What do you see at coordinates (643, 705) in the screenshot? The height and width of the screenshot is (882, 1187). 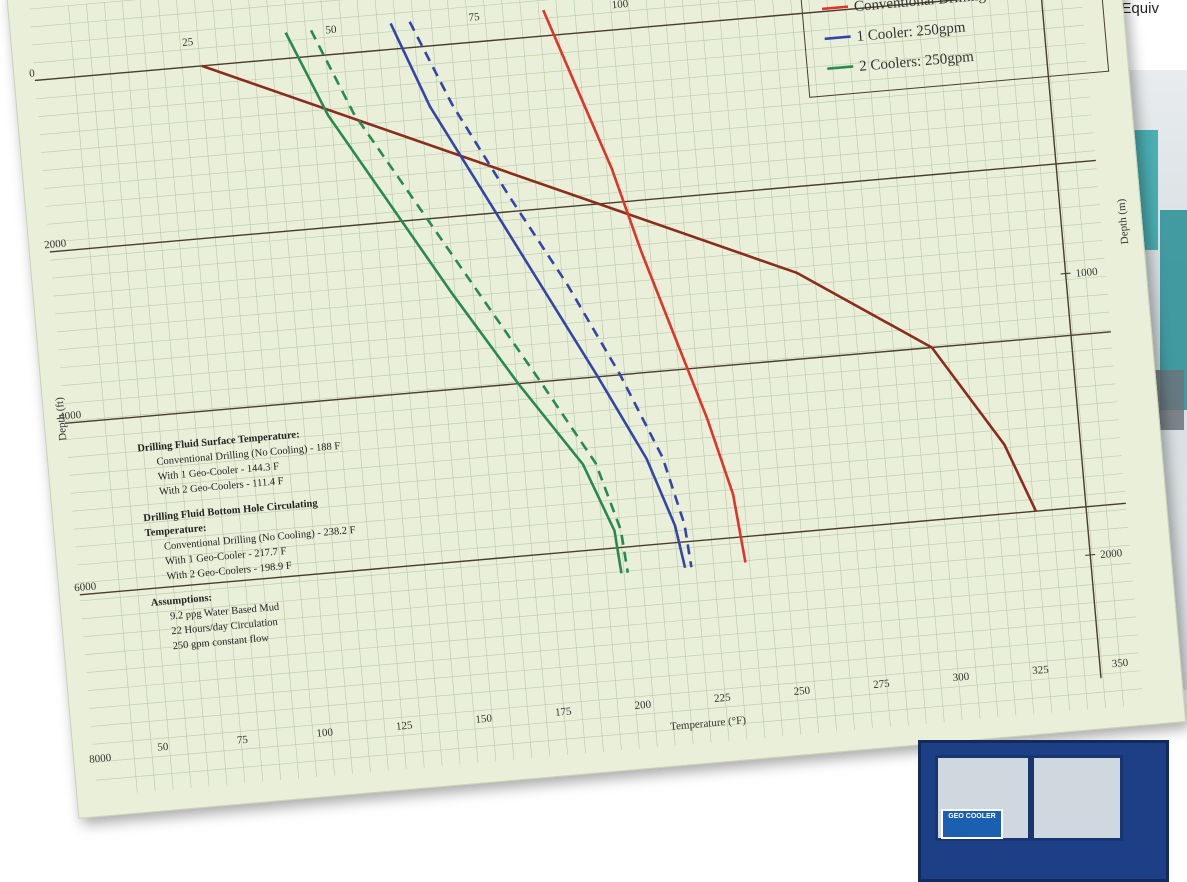 I see `x-tick-label: 200` at bounding box center [643, 705].